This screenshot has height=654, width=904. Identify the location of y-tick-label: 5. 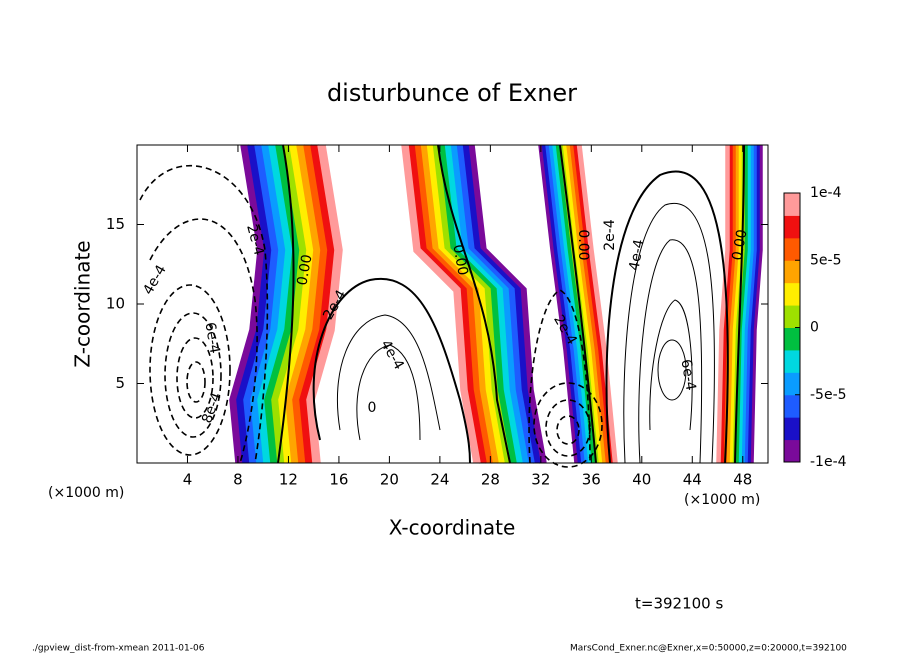
(120, 383).